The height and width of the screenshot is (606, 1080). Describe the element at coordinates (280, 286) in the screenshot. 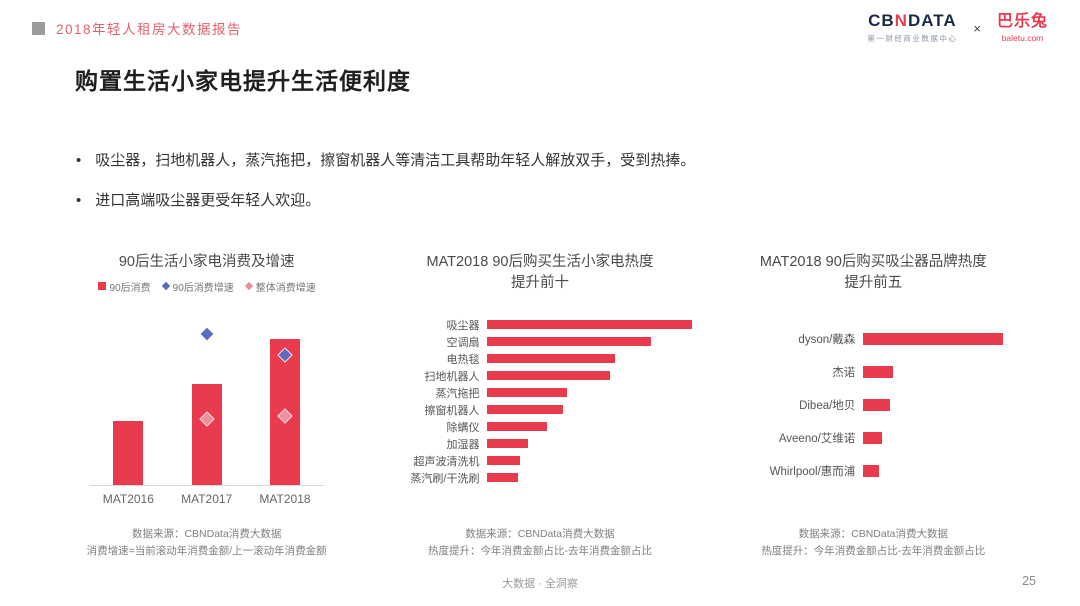

I see `legend-item: 整体消费增速` at that location.